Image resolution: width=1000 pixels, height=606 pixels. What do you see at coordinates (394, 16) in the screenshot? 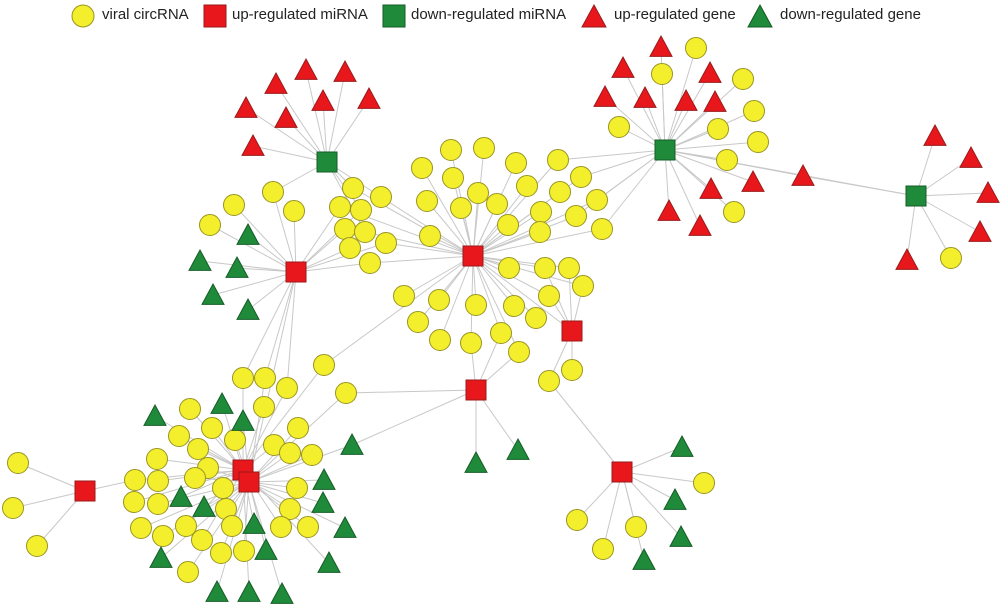
I see `green-square-icon` at bounding box center [394, 16].